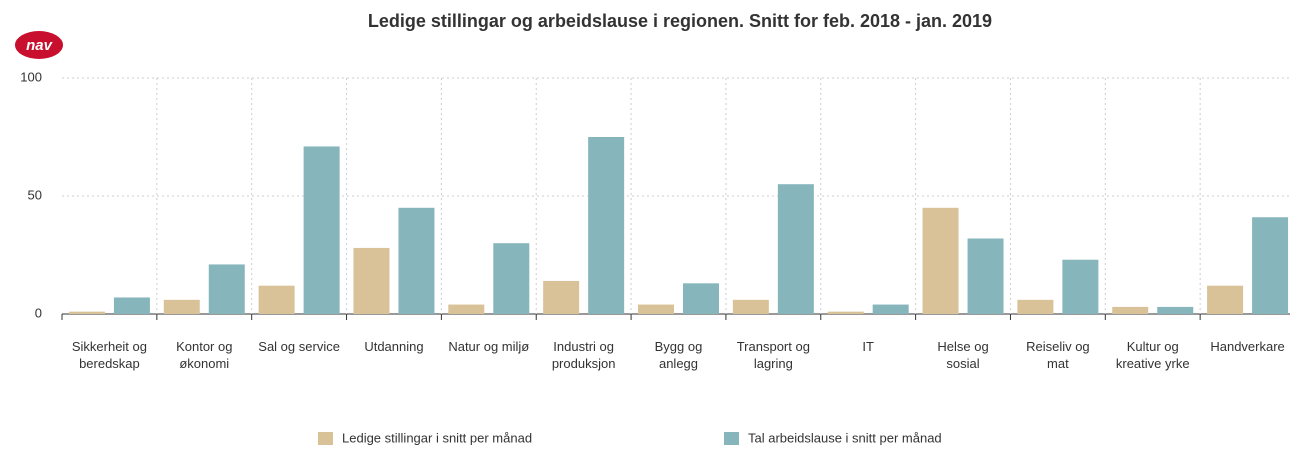 The image size is (1290, 450). Describe the element at coordinates (963, 355) in the screenshot. I see `x-tick-label: Helse og sosial` at that location.